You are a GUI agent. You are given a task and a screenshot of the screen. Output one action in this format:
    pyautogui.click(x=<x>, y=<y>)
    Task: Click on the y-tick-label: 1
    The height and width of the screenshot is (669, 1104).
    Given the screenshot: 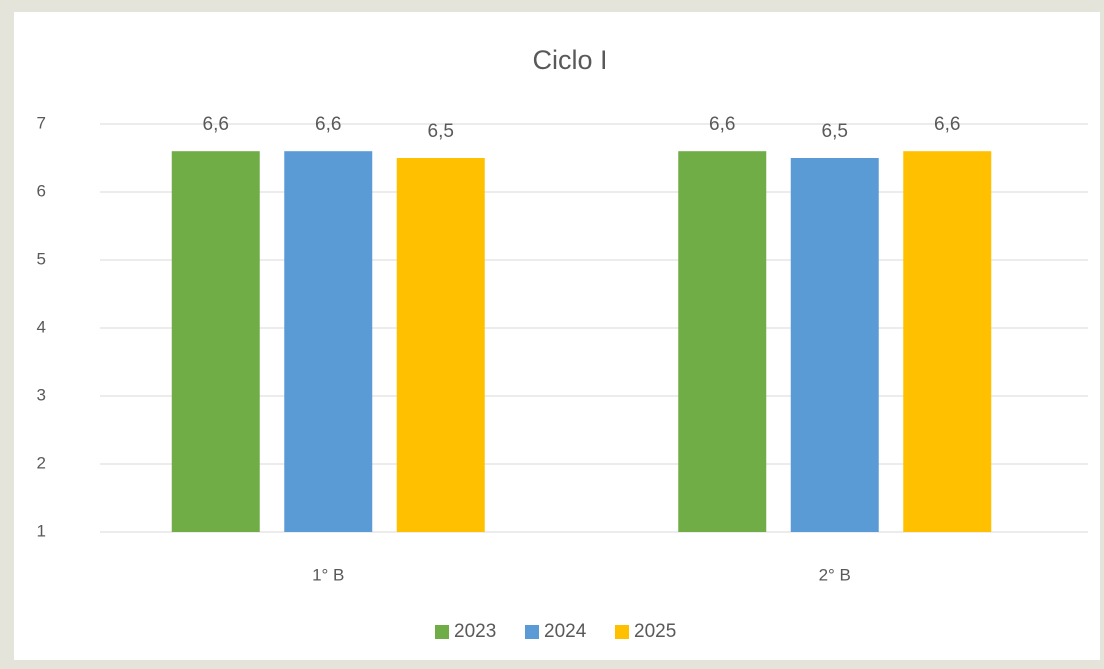 What is the action you would take?
    pyautogui.click(x=41, y=530)
    